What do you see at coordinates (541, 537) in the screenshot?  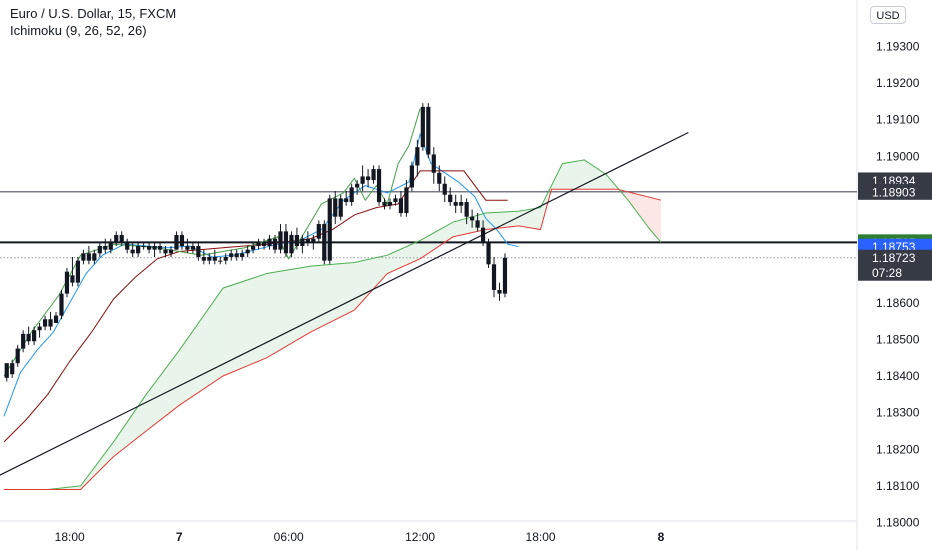 I see `time-tick: 18:00` at bounding box center [541, 537].